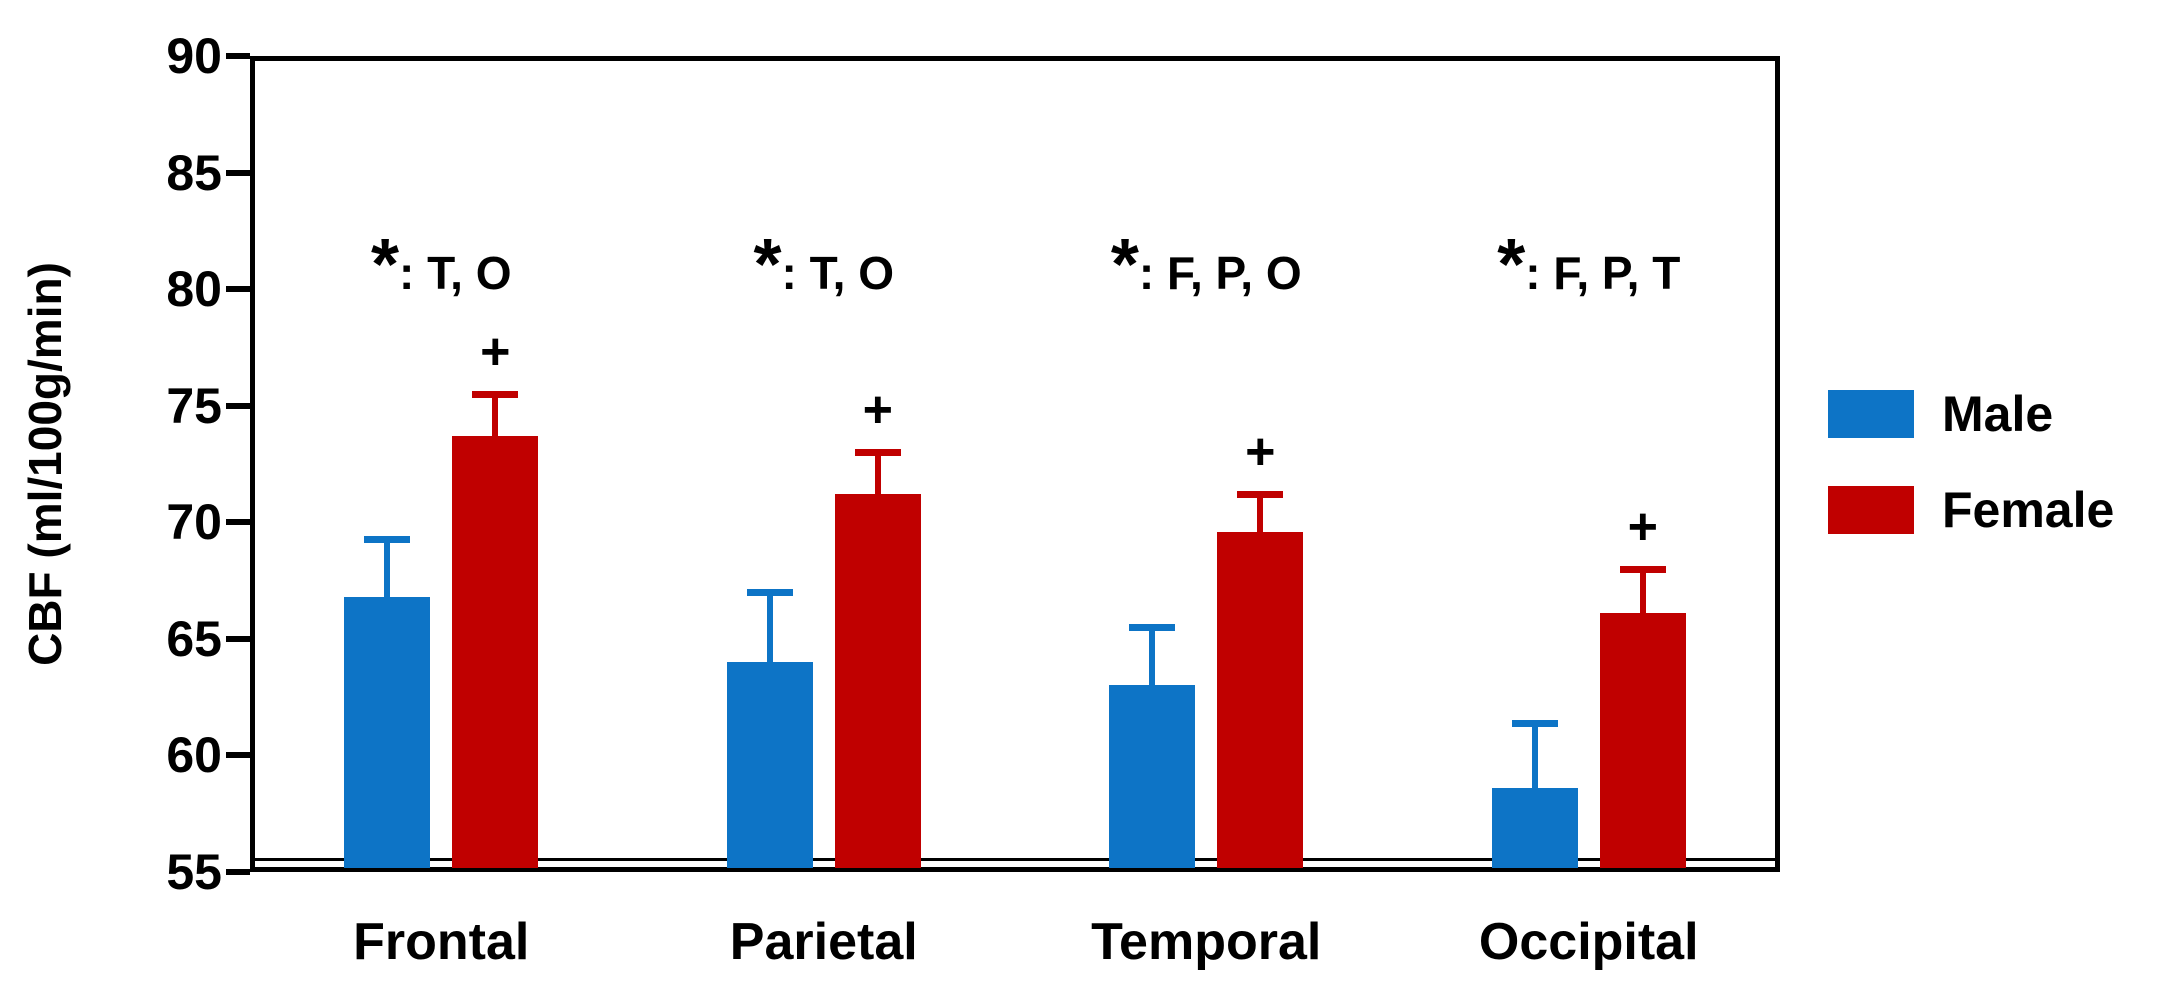  I want to click on annotation-temporal: *: F, P, O, so click(1206, 265).